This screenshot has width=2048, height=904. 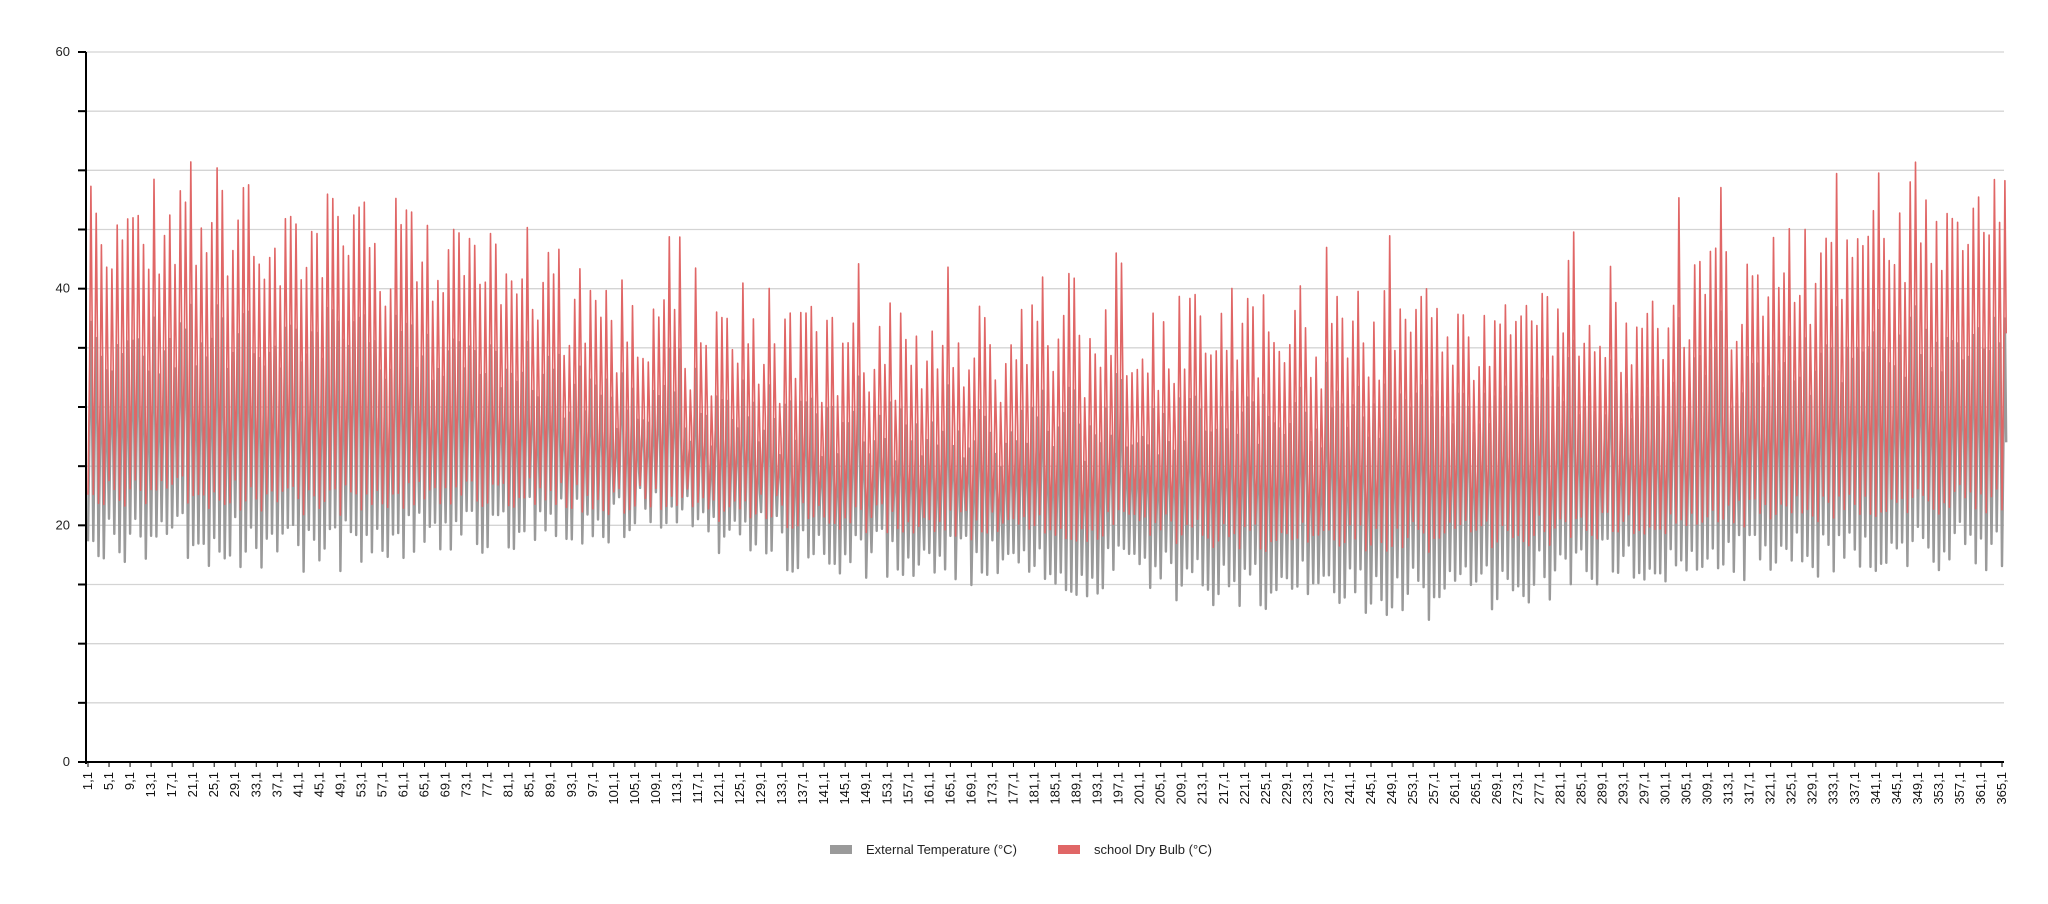 What do you see at coordinates (108, 781) in the screenshot?
I see `x-tick-label: 5,1` at bounding box center [108, 781].